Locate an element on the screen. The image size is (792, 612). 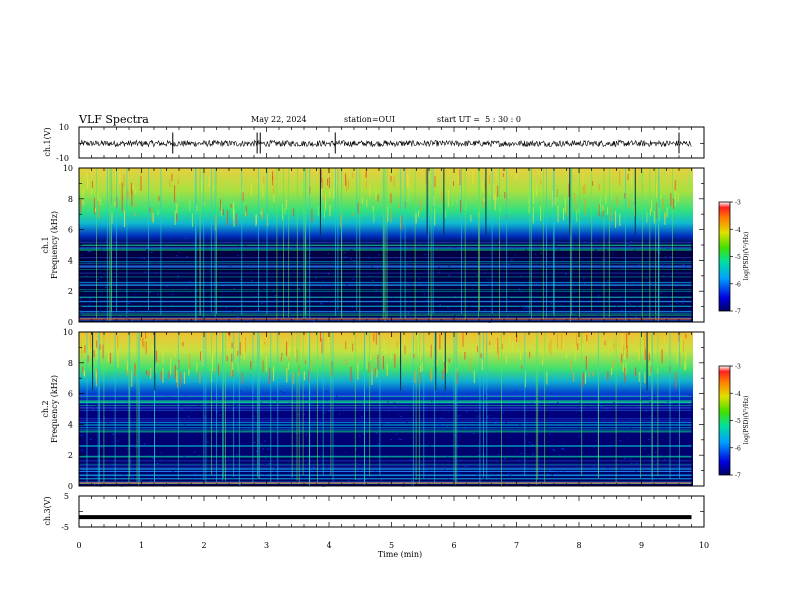
chart-title: VLF Spectra is located at coordinates (114, 119).